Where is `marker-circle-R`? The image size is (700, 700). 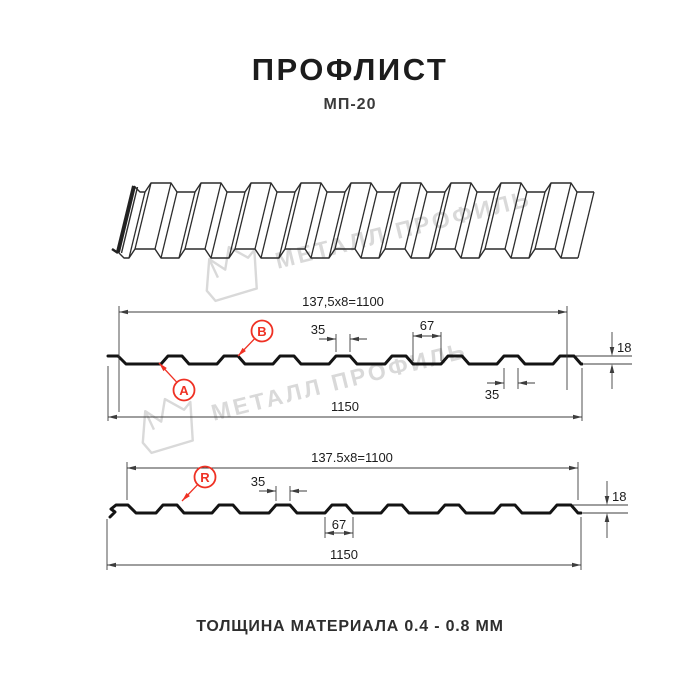 marker-circle-R is located at coordinates (205, 477).